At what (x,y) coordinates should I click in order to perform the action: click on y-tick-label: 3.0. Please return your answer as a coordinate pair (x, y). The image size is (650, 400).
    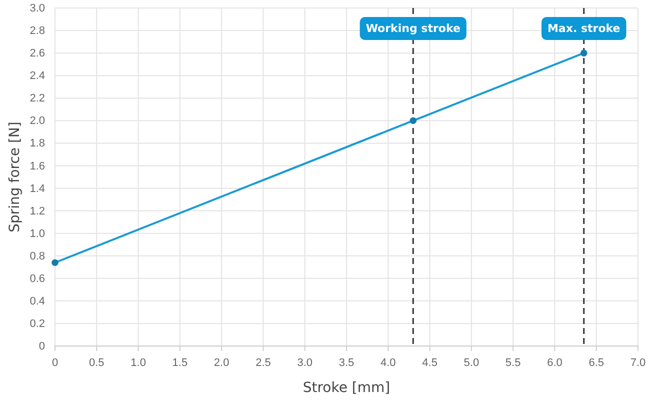
    Looking at the image, I should click on (37, 8).